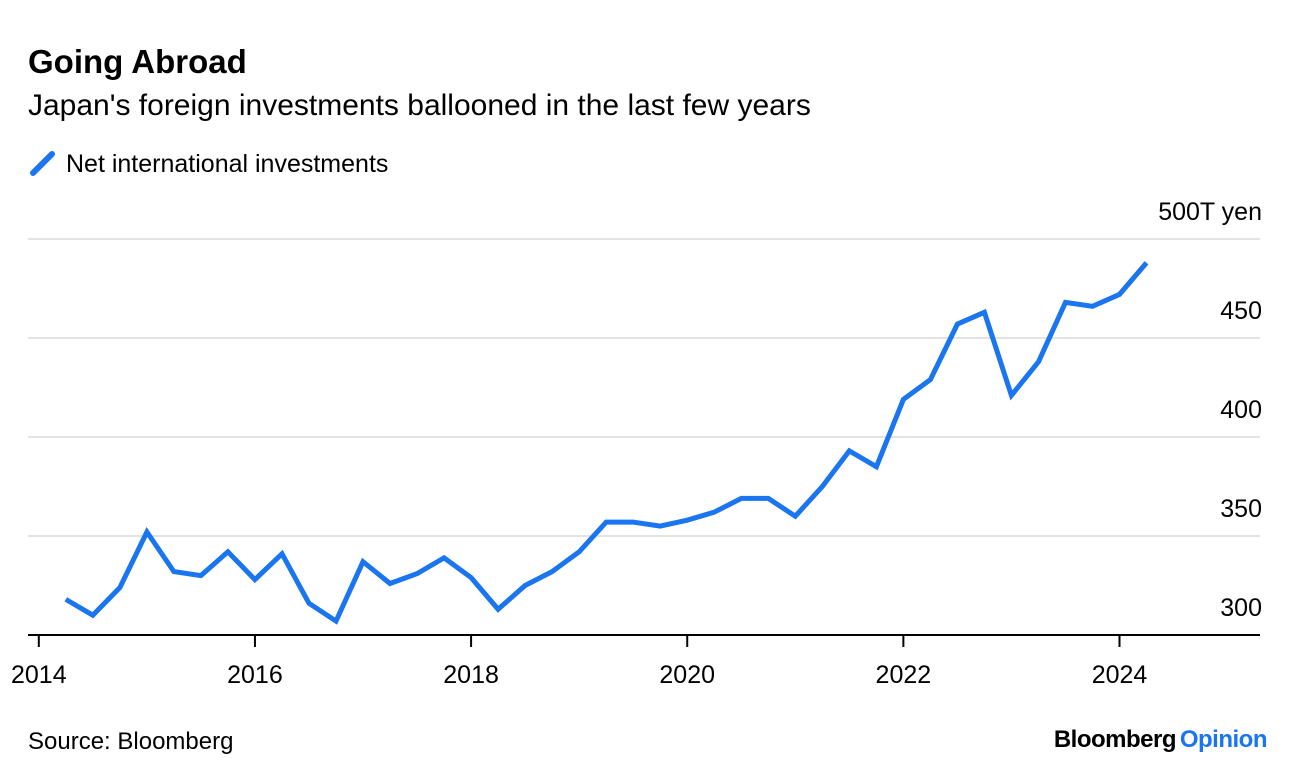  Describe the element at coordinates (1210, 212) in the screenshot. I see `y-tick-label: 500T yen` at that location.